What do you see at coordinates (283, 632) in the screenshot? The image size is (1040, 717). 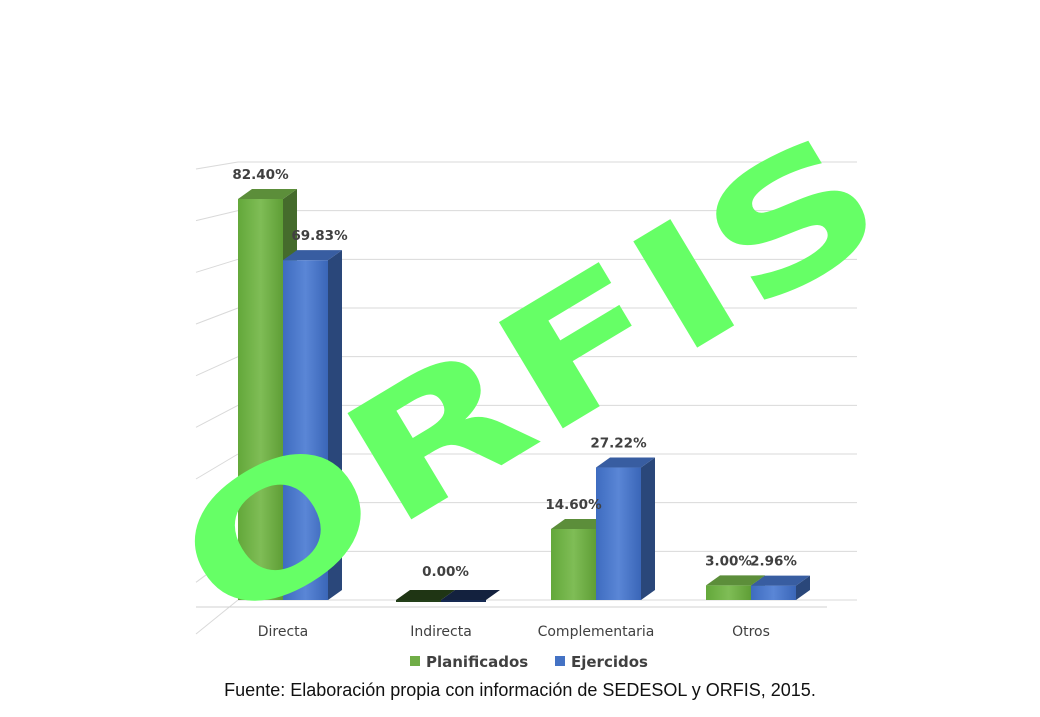 I see `x-tick-label: Directa` at bounding box center [283, 632].